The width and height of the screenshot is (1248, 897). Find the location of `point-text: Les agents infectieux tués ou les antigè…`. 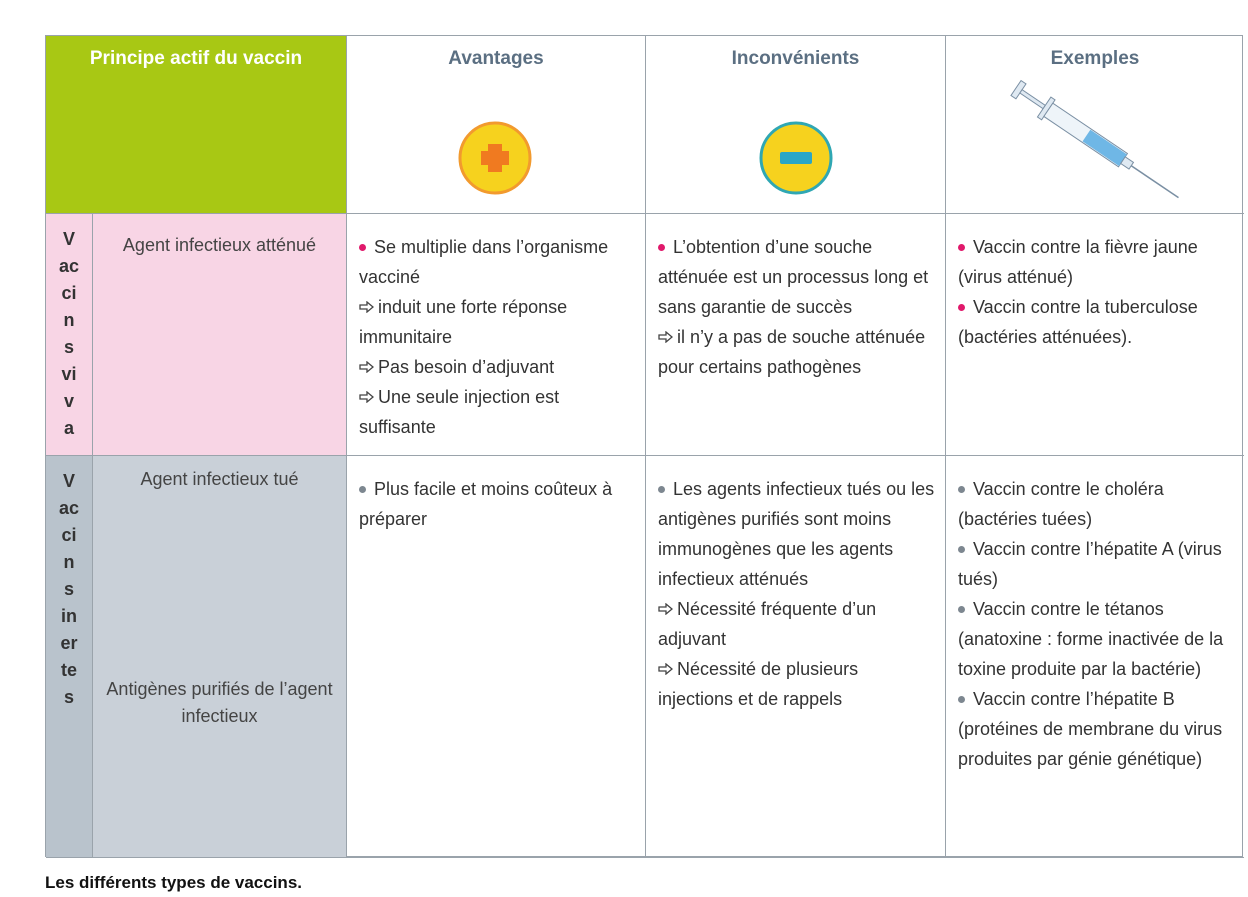

point-text: Les agents infectieux tués ou les antigè… is located at coordinates (796, 534).